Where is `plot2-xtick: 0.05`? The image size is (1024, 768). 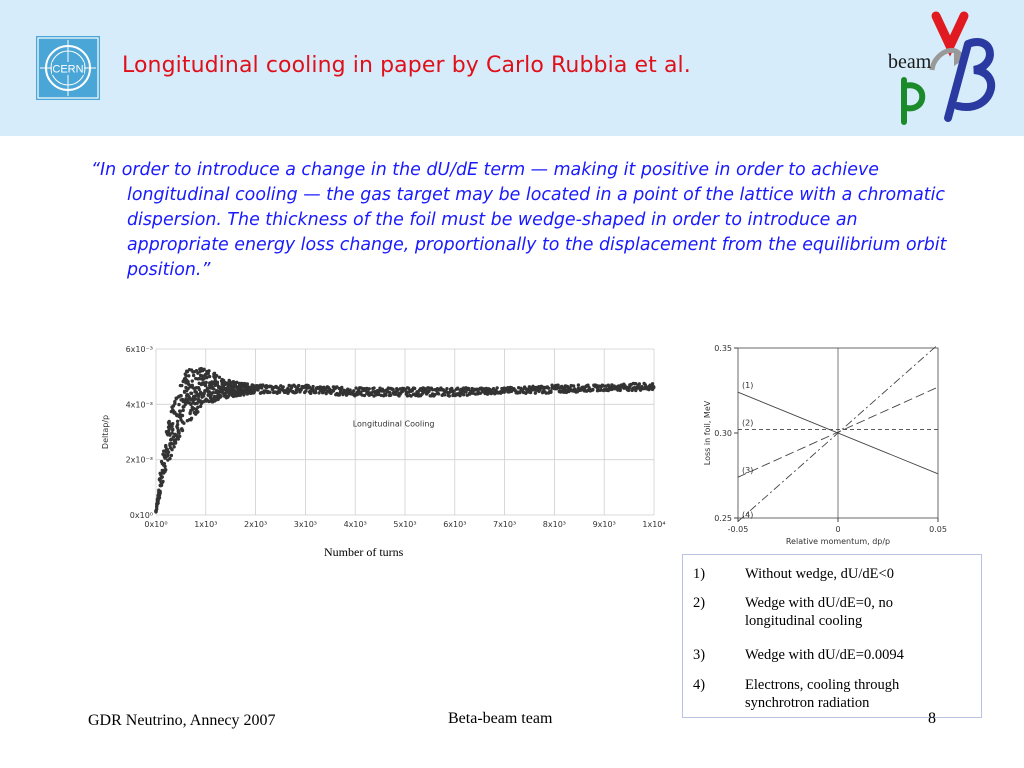 plot2-xtick: 0.05 is located at coordinates (938, 529).